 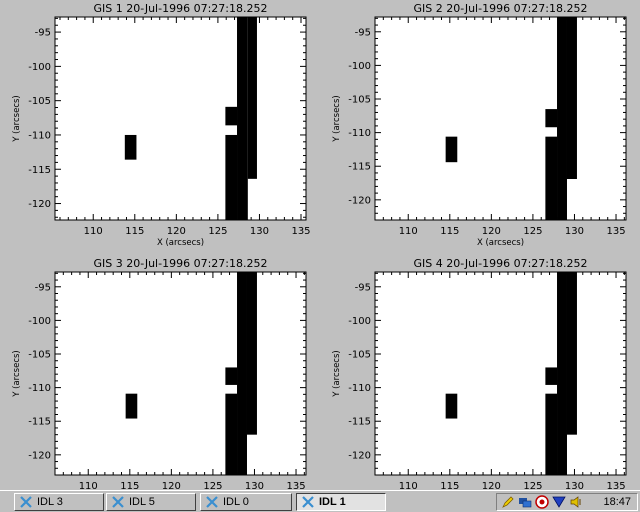 I want to click on taskbar-button-label: IDL 5, so click(x=142, y=502).